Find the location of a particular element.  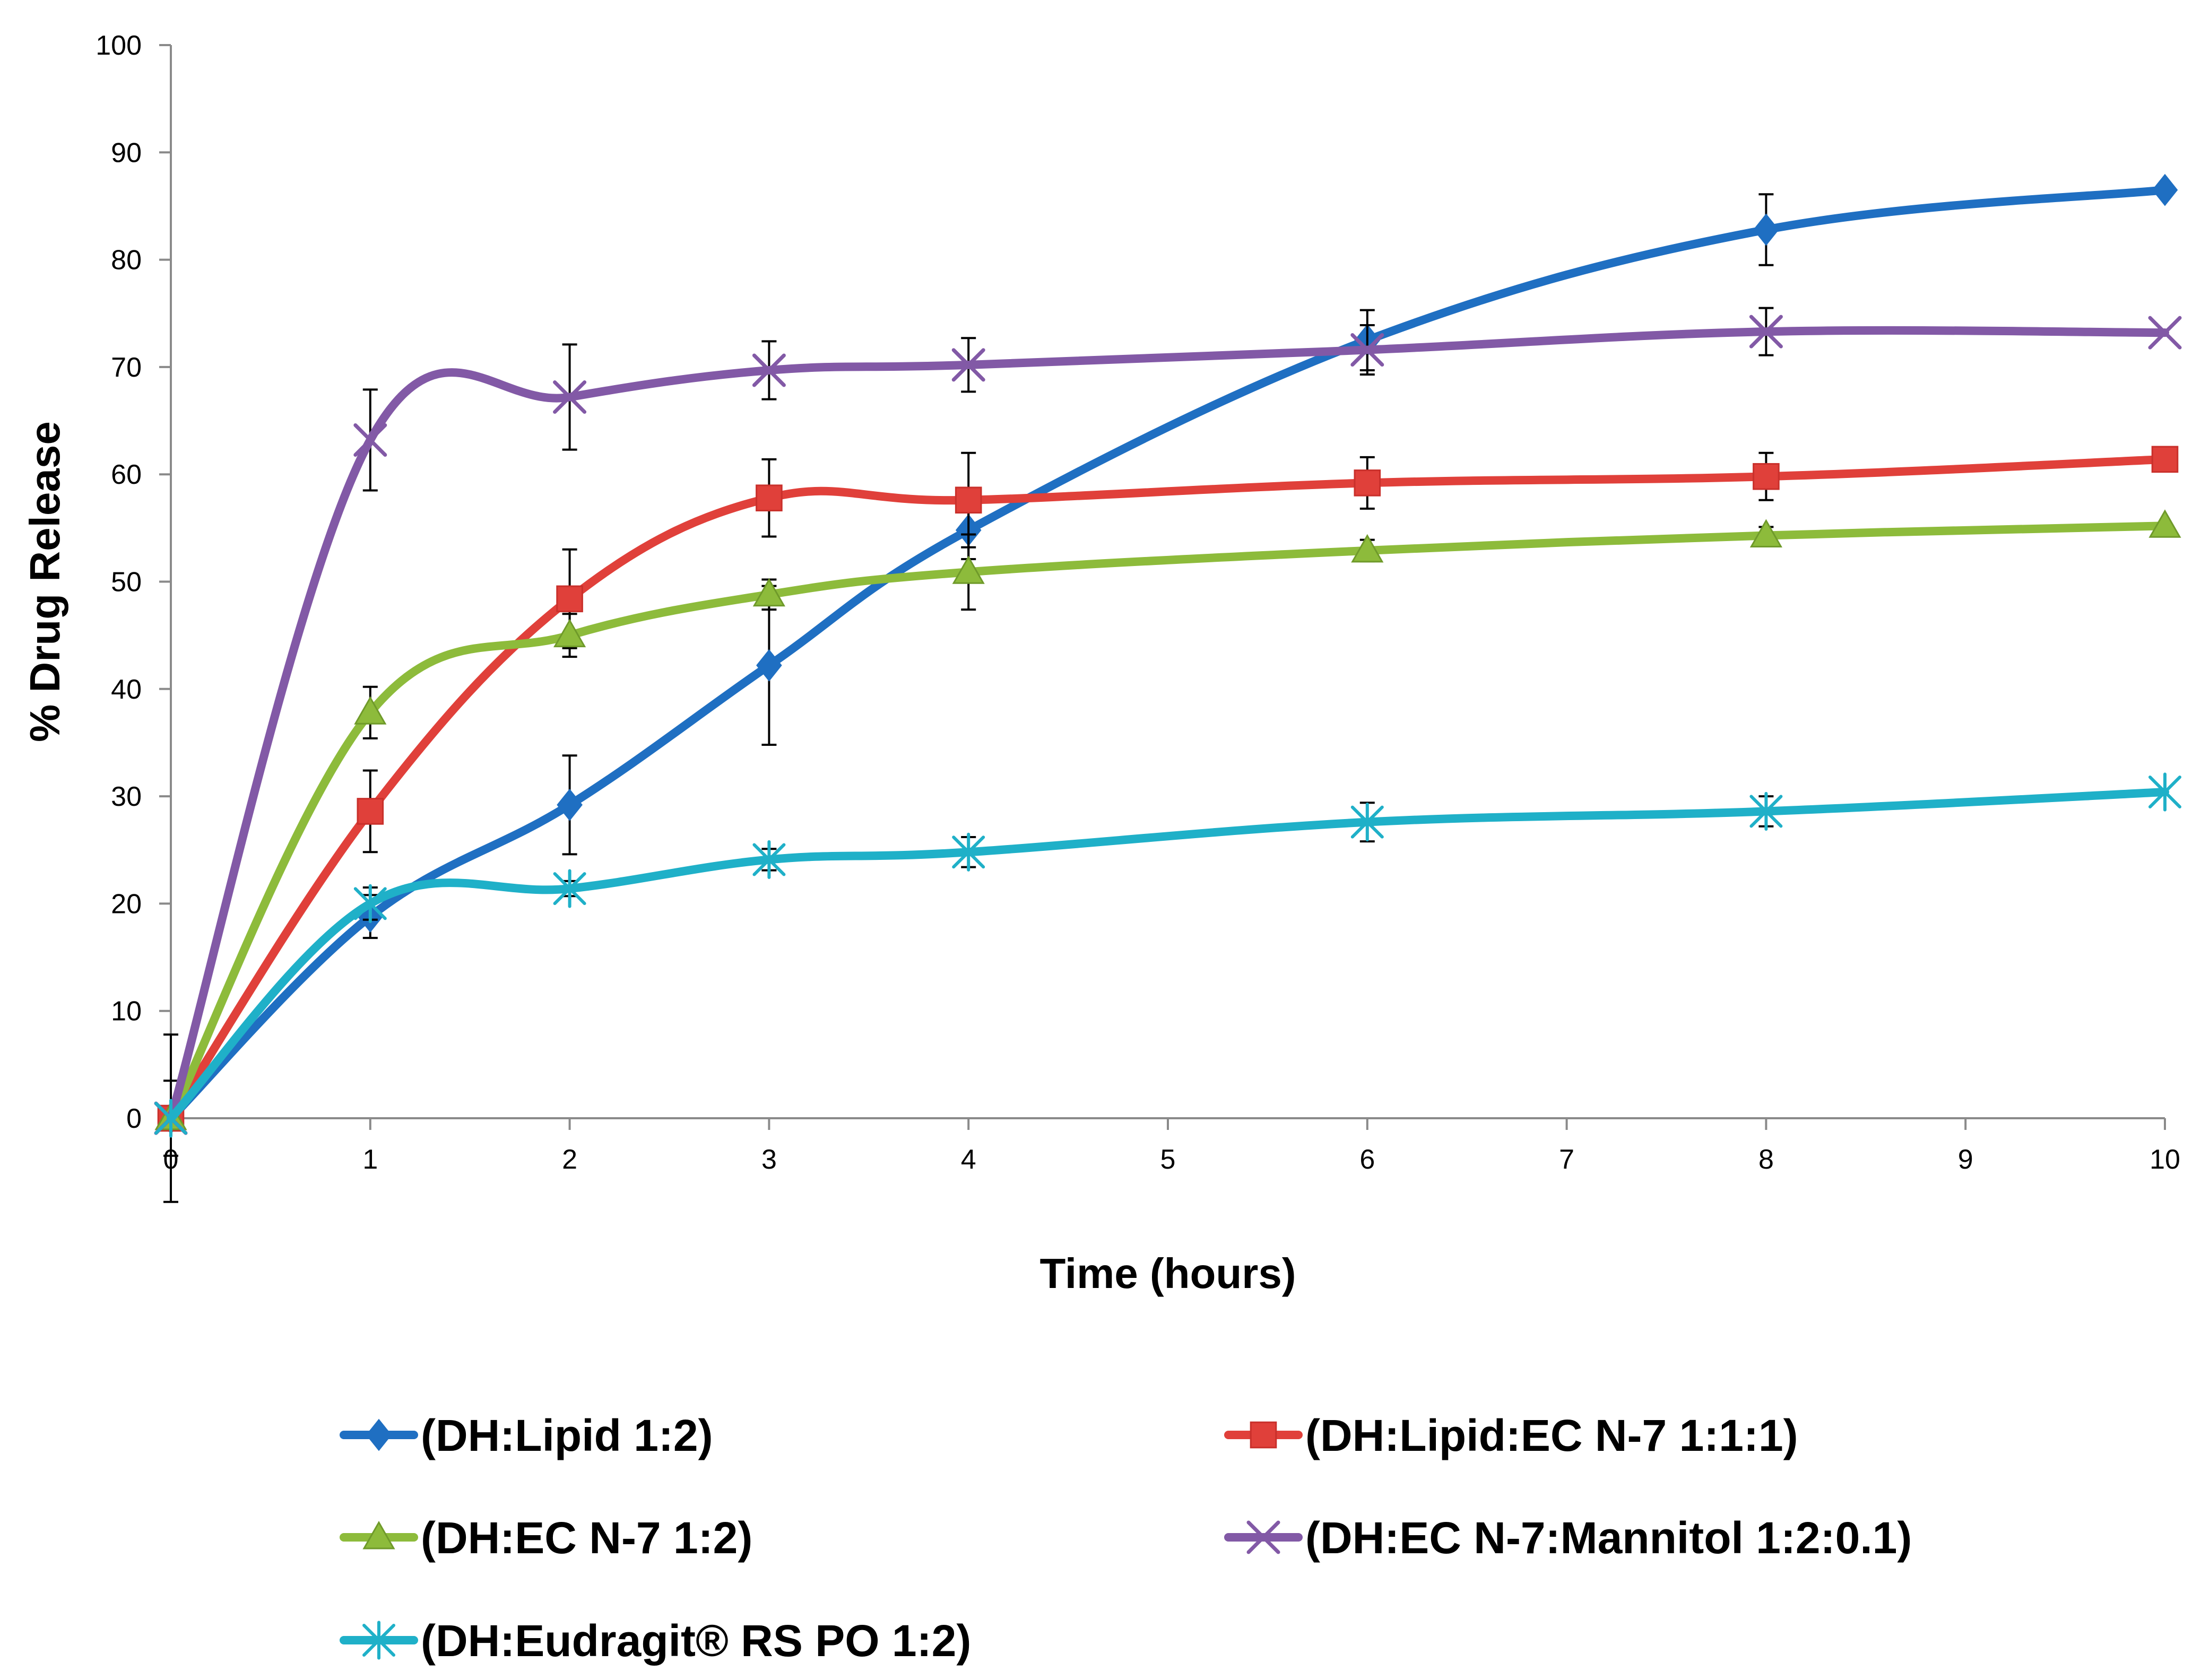

legend-item: (DH:EC N-7:Mannitol 1:2:0.1) is located at coordinates (1568, 1538).